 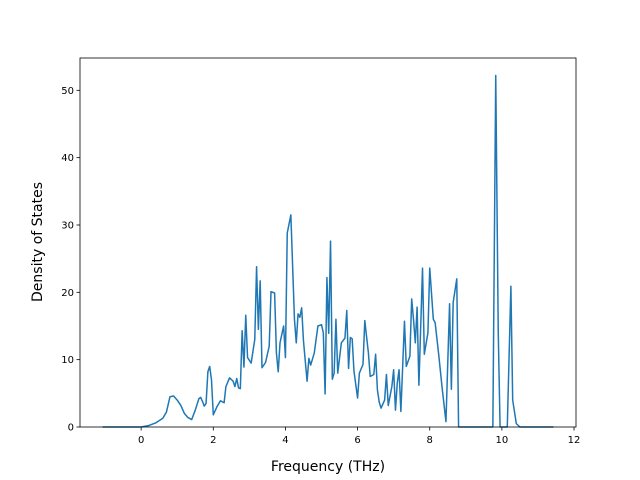 What do you see at coordinates (285, 440) in the screenshot?
I see `x-tick-label: 4` at bounding box center [285, 440].